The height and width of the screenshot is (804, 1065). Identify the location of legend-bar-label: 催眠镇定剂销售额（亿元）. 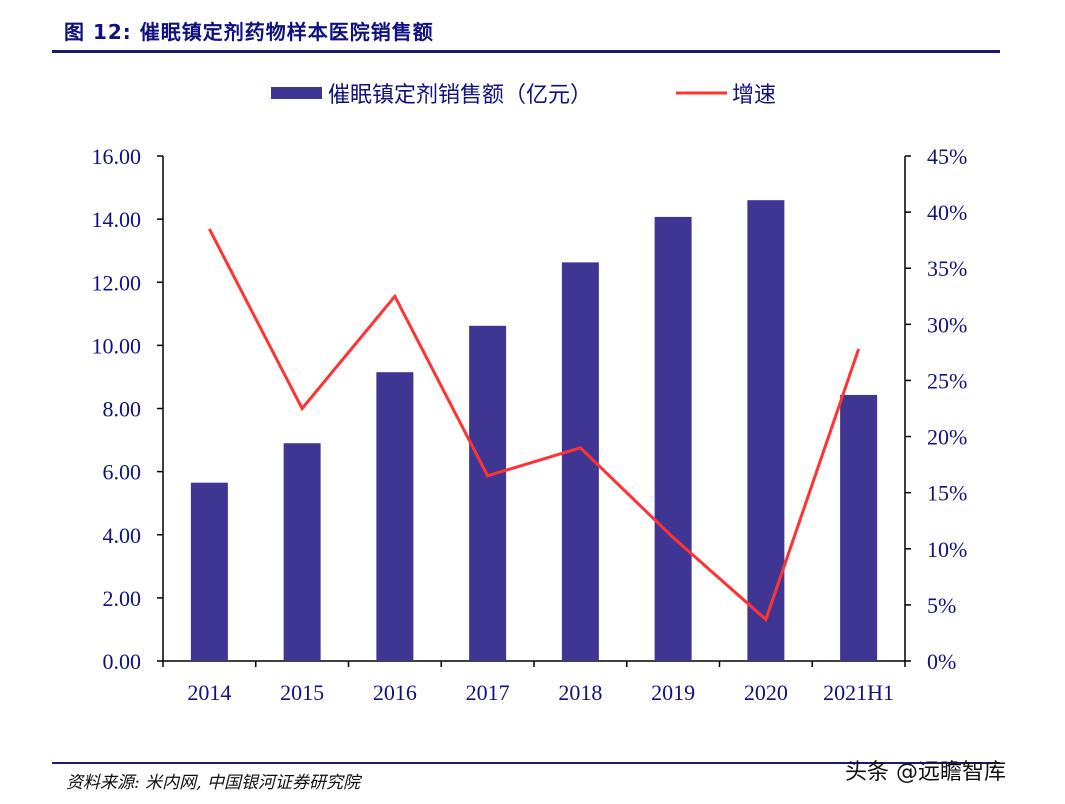
(460, 94).